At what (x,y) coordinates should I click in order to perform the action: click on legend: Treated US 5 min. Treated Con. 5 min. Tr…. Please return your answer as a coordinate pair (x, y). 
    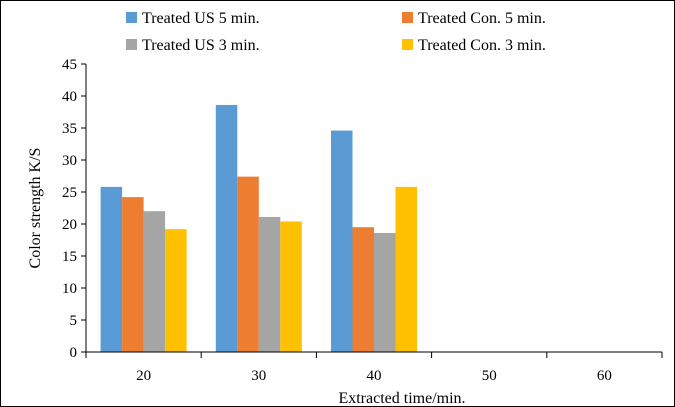
    Looking at the image, I should click on (336, 32).